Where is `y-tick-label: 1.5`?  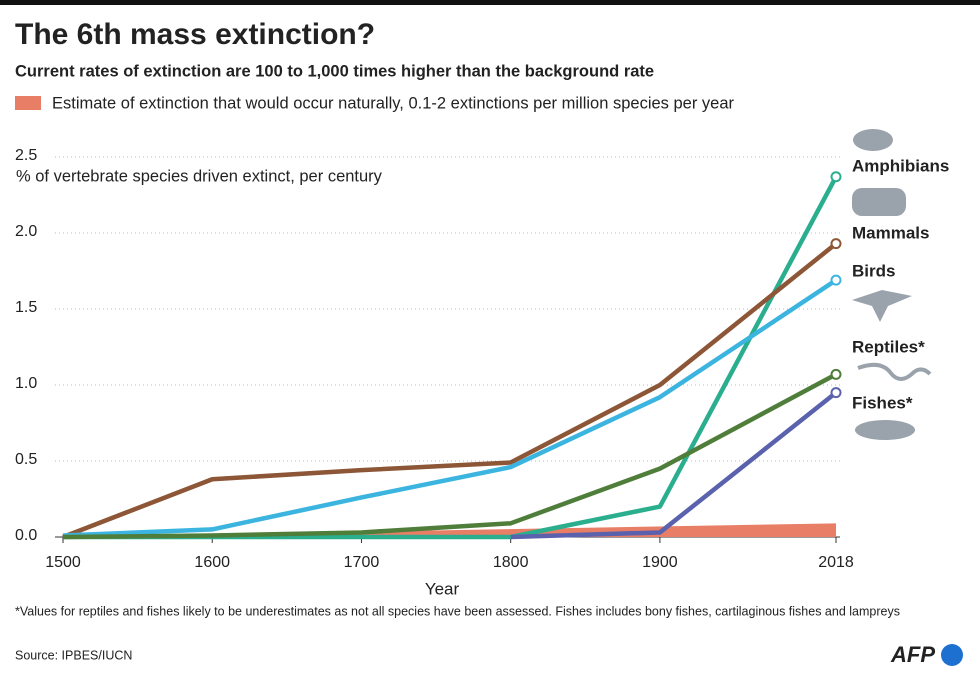 y-tick-label: 1.5 is located at coordinates (26, 307).